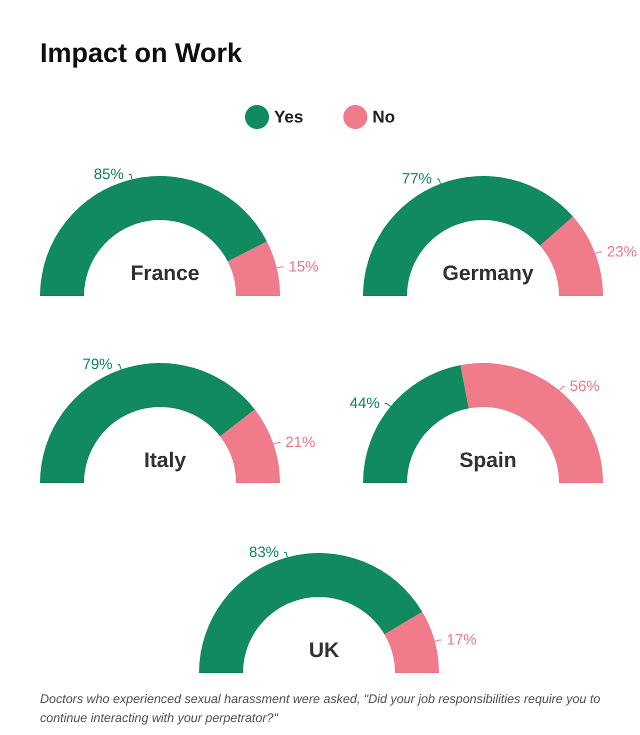  Describe the element at coordinates (621, 251) in the screenshot. I see `data-label: 23%` at that location.